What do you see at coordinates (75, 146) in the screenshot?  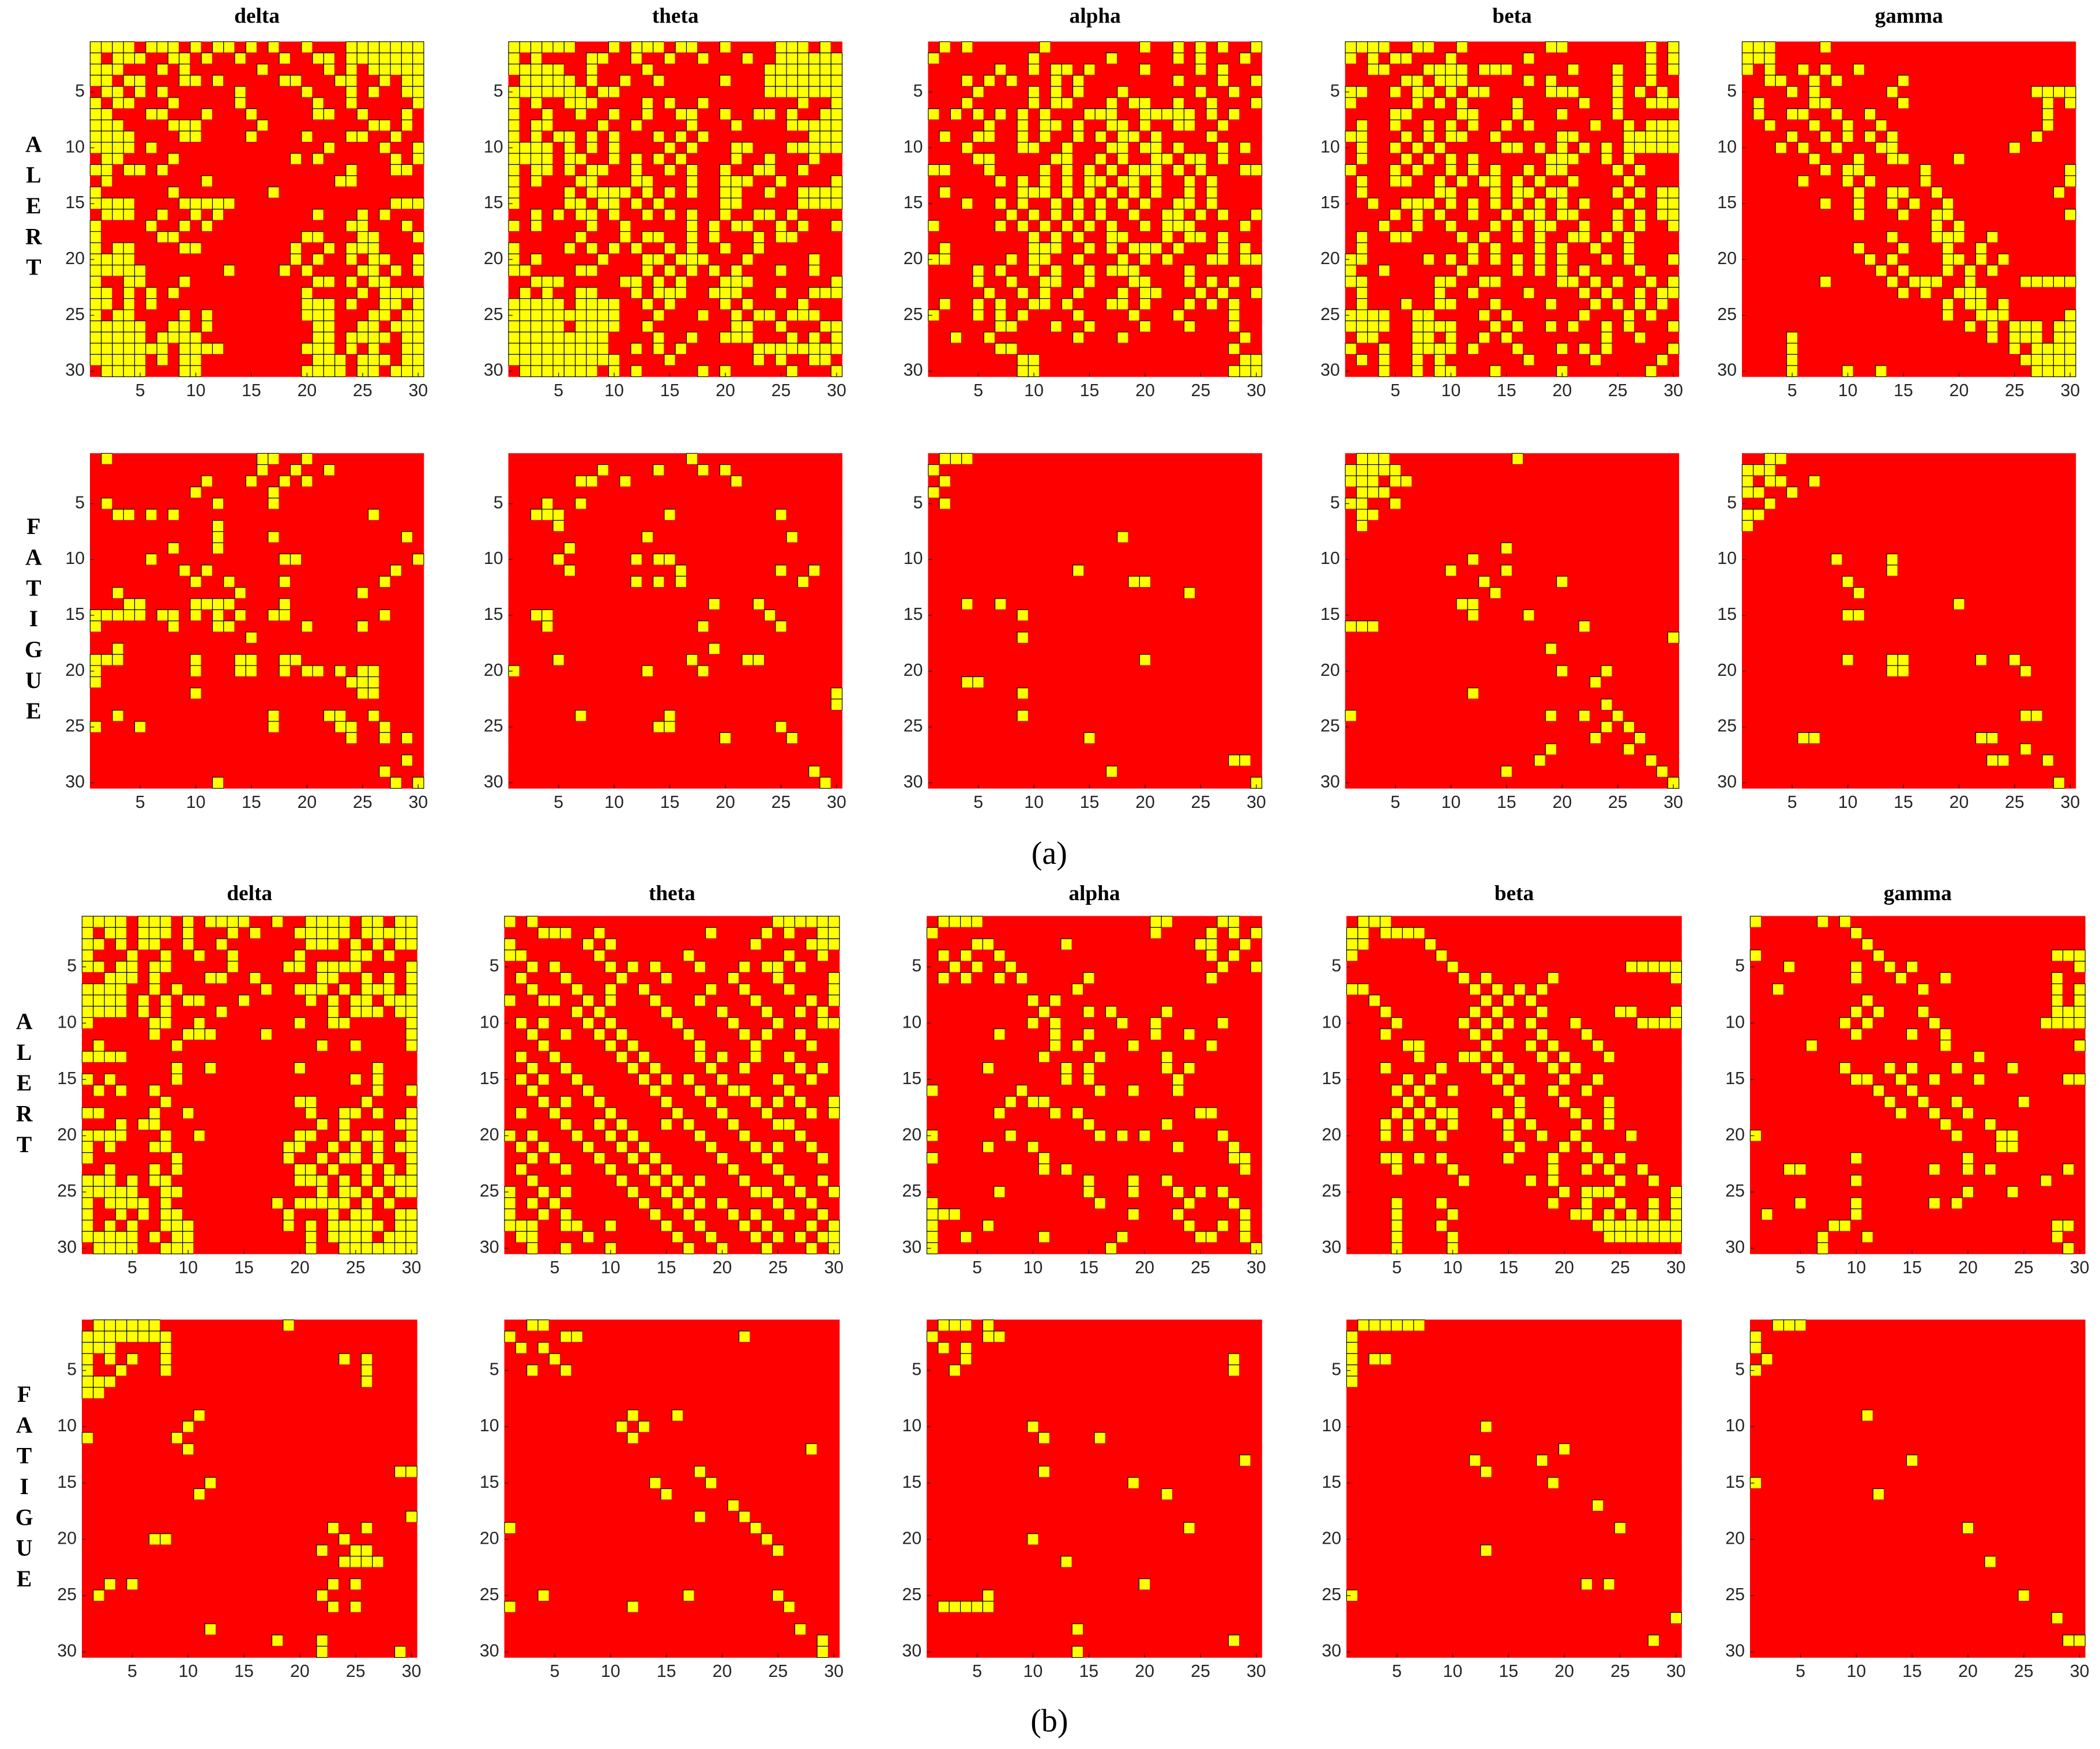 I see `y-tick-label: 10` at bounding box center [75, 146].